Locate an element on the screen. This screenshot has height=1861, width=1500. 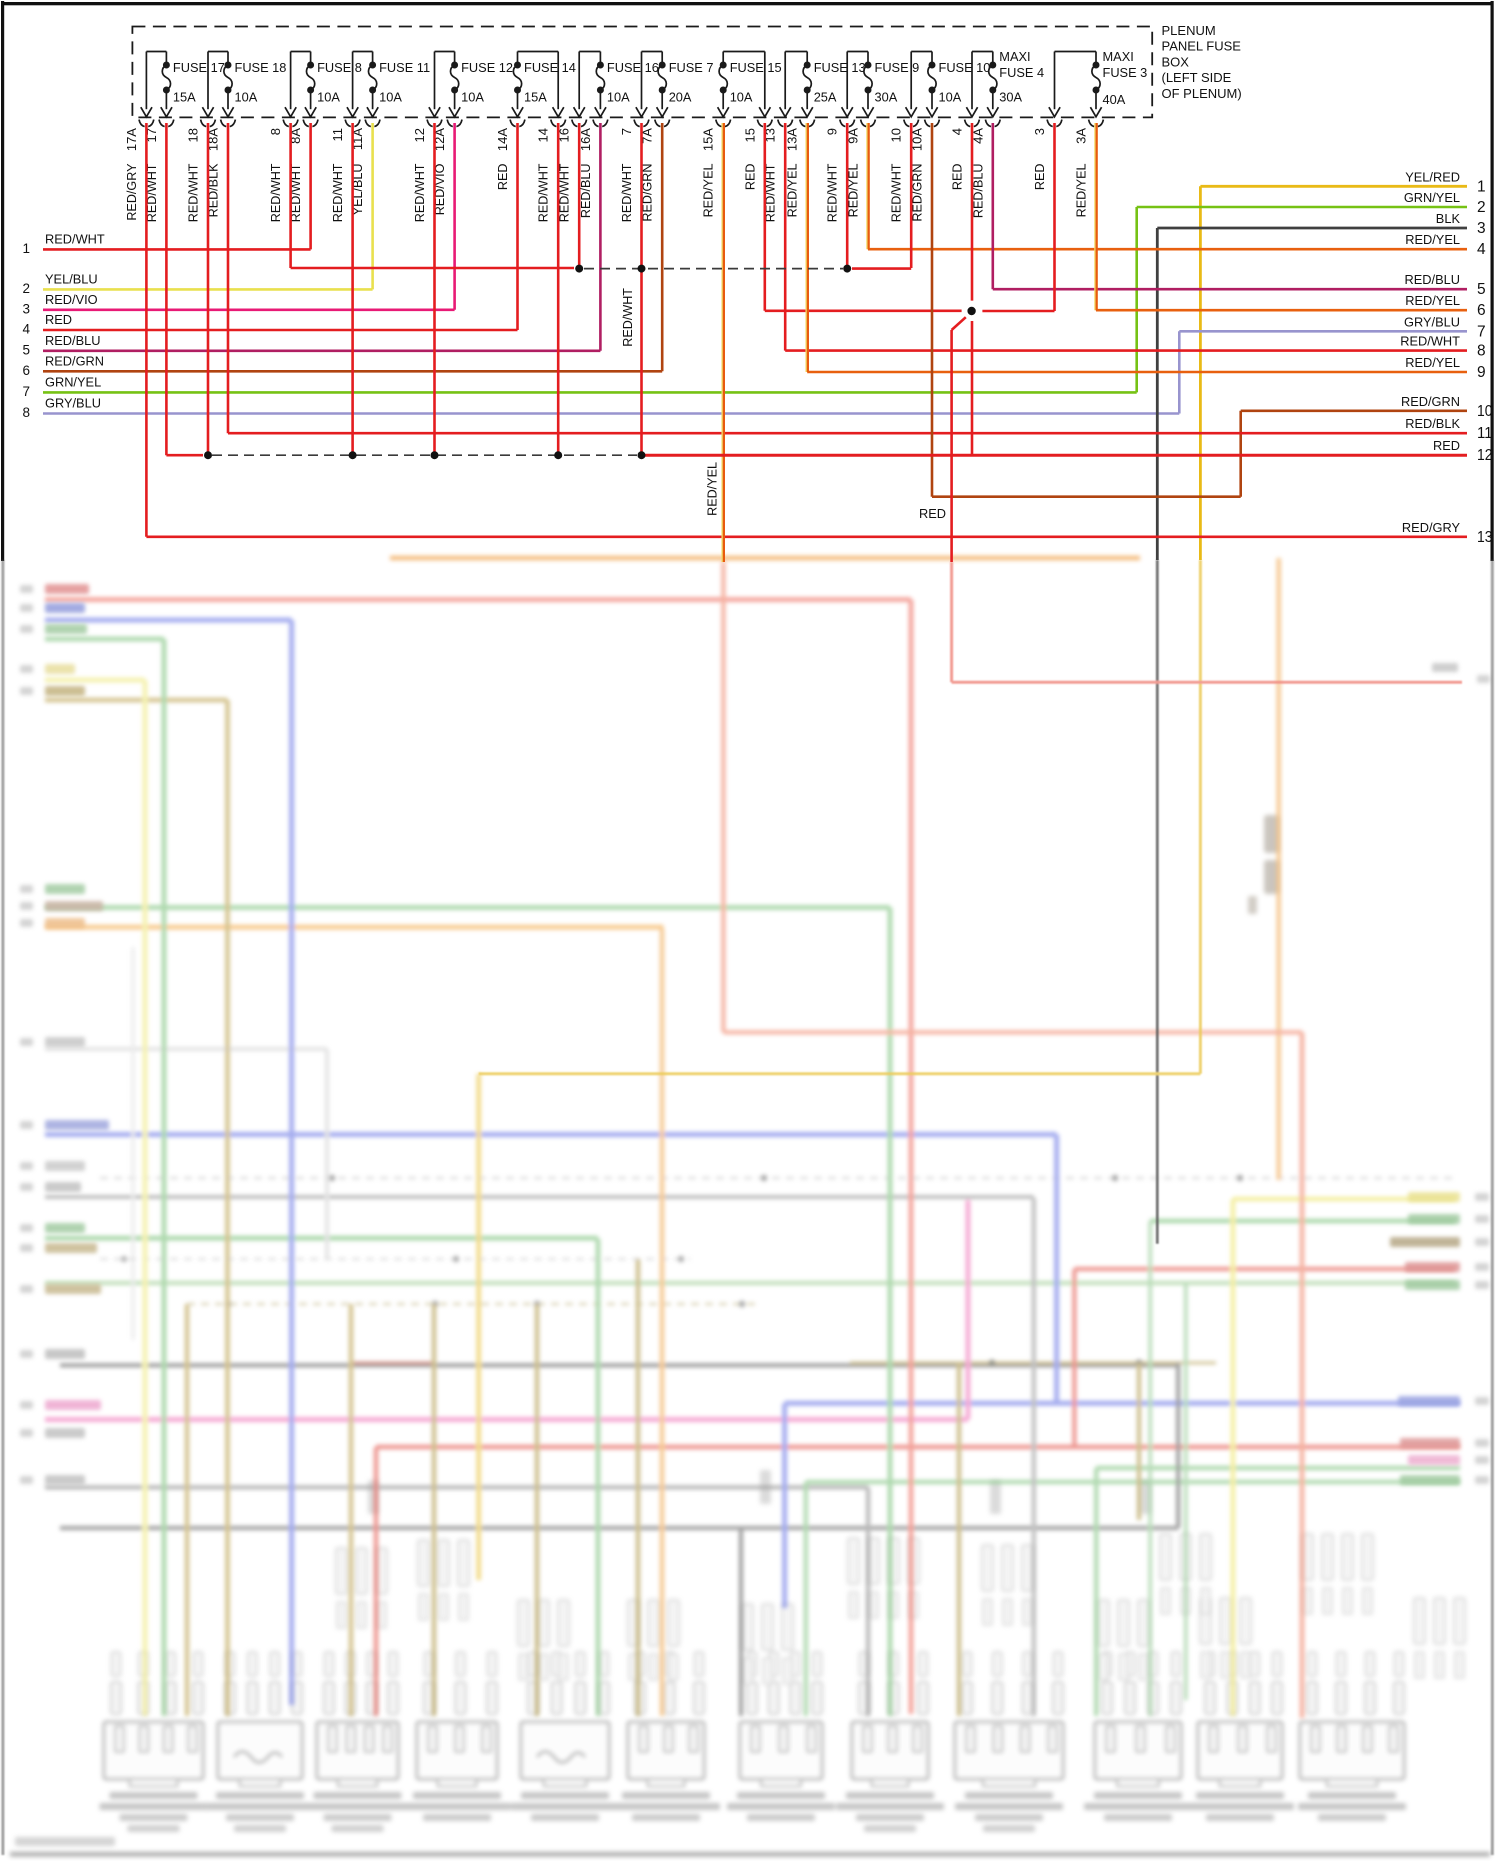
svg-text: 2 is located at coordinates (26, 288).